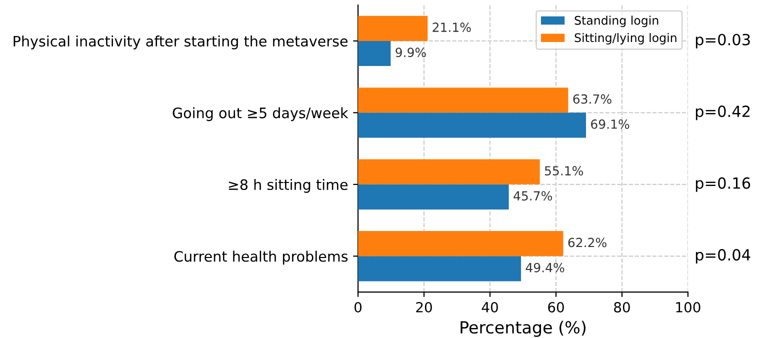 The image size is (780, 338). I want to click on data-label: 55.1%, so click(564, 171).